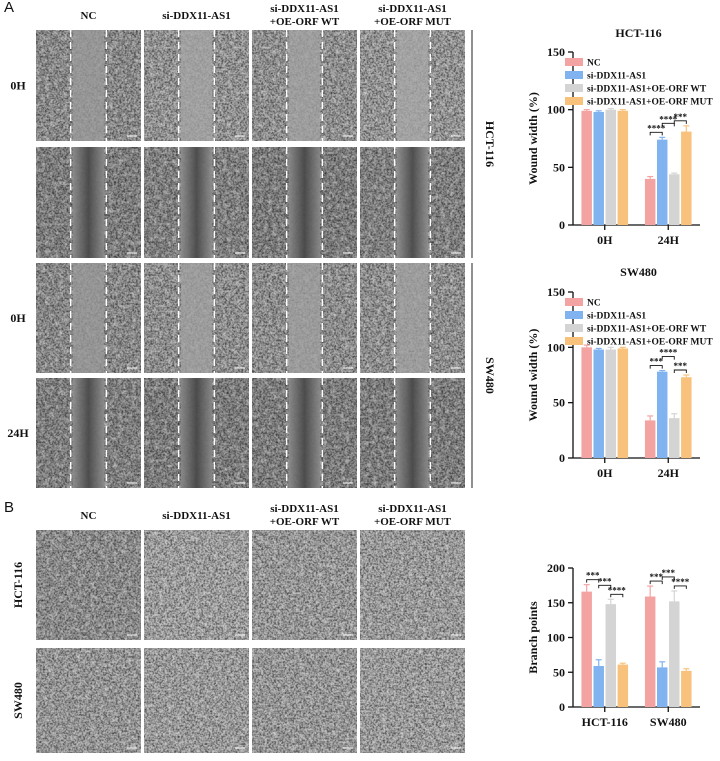 The image size is (720, 761). I want to click on column-header: NC, so click(89, 16).